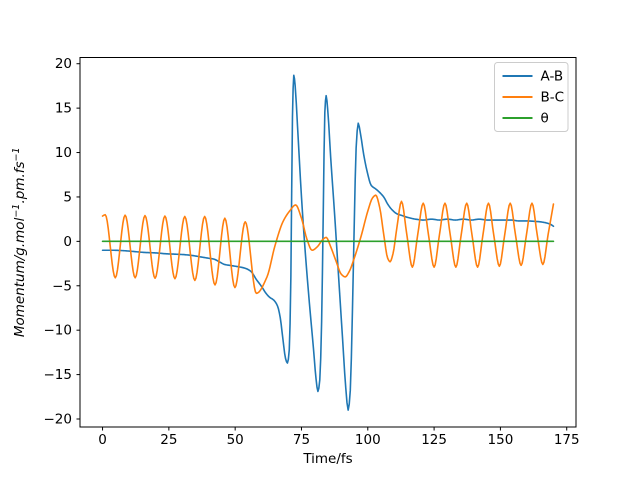 The width and height of the screenshot is (640, 484). Describe the element at coordinates (553, 98) in the screenshot. I see `legend-label-1: B-C` at that location.